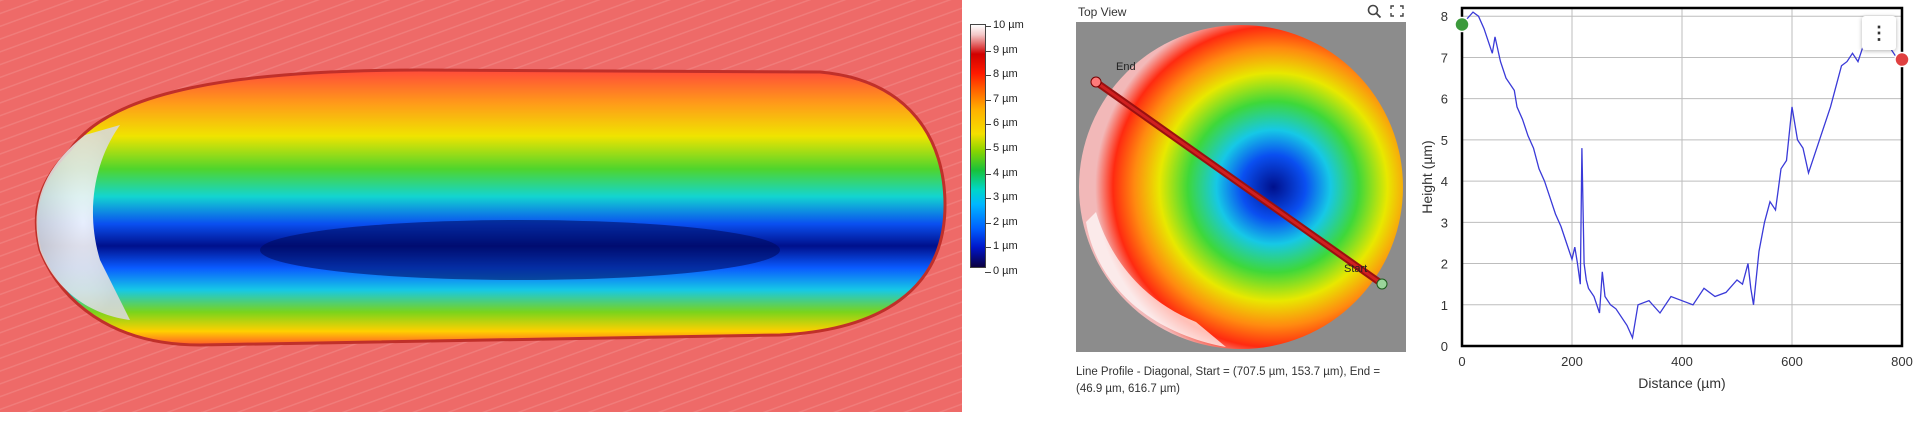 The width and height of the screenshot is (1920, 430). Describe the element at coordinates (1461, 361) in the screenshot. I see `x-tick-label: 0` at that location.